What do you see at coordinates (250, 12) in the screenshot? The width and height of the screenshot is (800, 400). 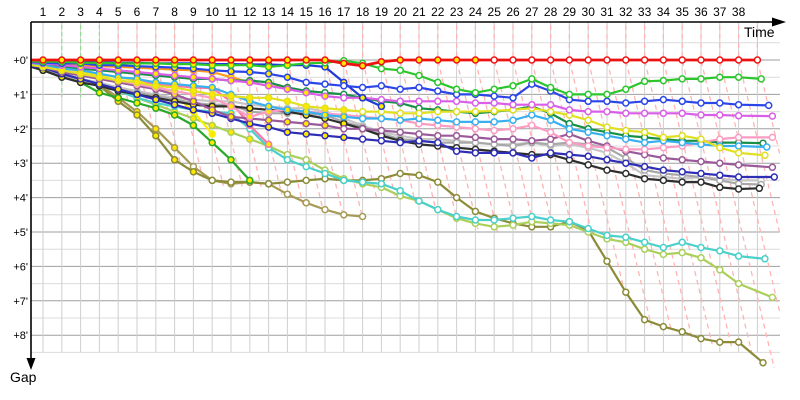 I see `svg-text: 12` at bounding box center [250, 12].